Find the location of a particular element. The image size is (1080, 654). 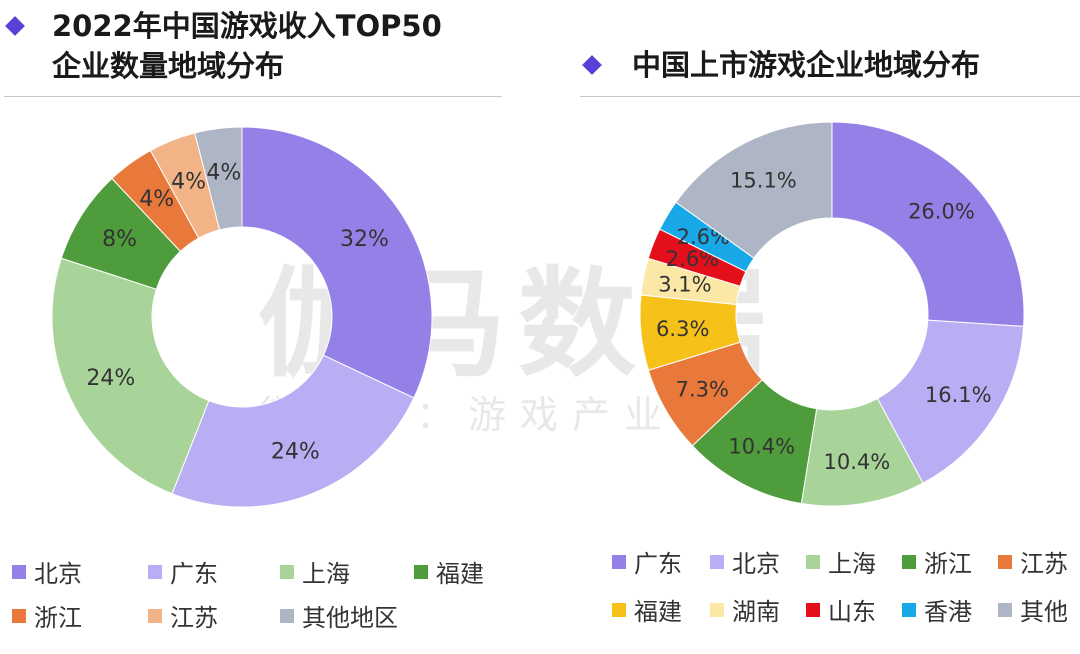

slice-label-7: 3.1% is located at coordinates (684, 285).